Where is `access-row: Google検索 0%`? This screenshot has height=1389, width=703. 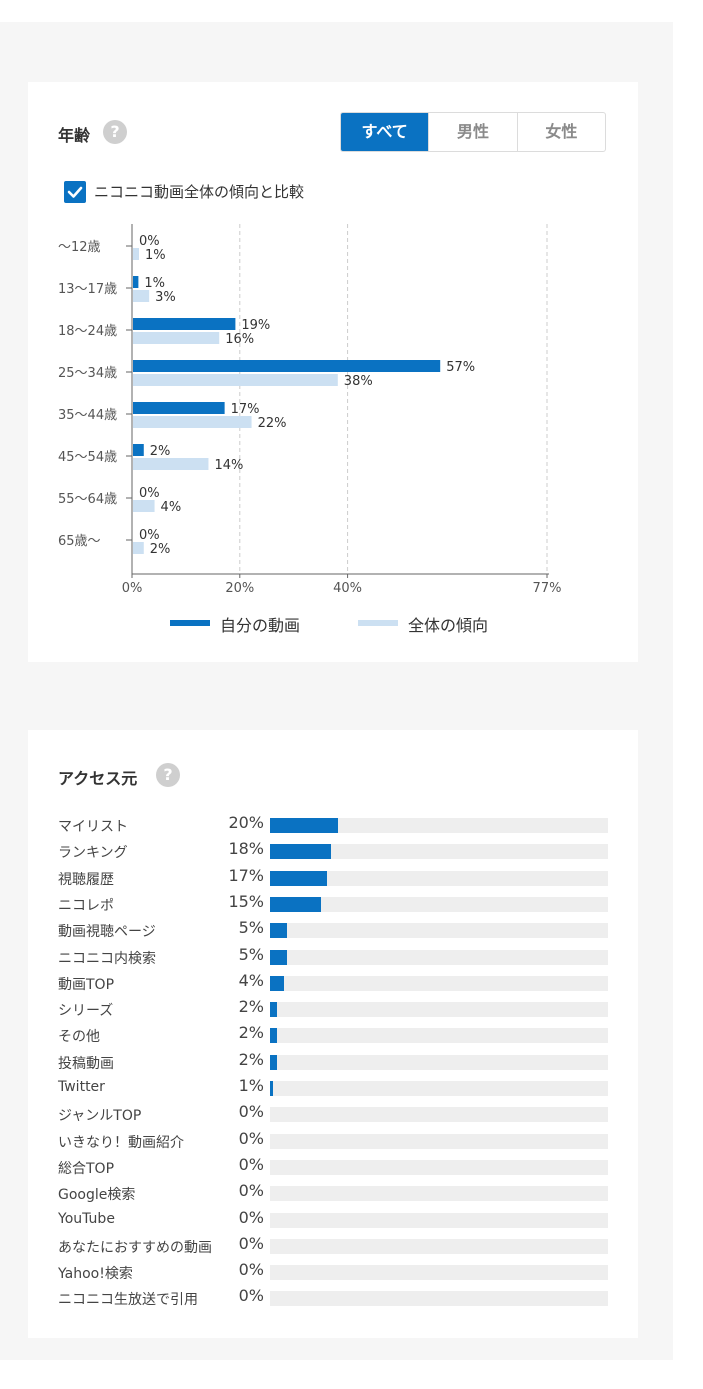
access-row: Google検索 0% is located at coordinates (333, 1194).